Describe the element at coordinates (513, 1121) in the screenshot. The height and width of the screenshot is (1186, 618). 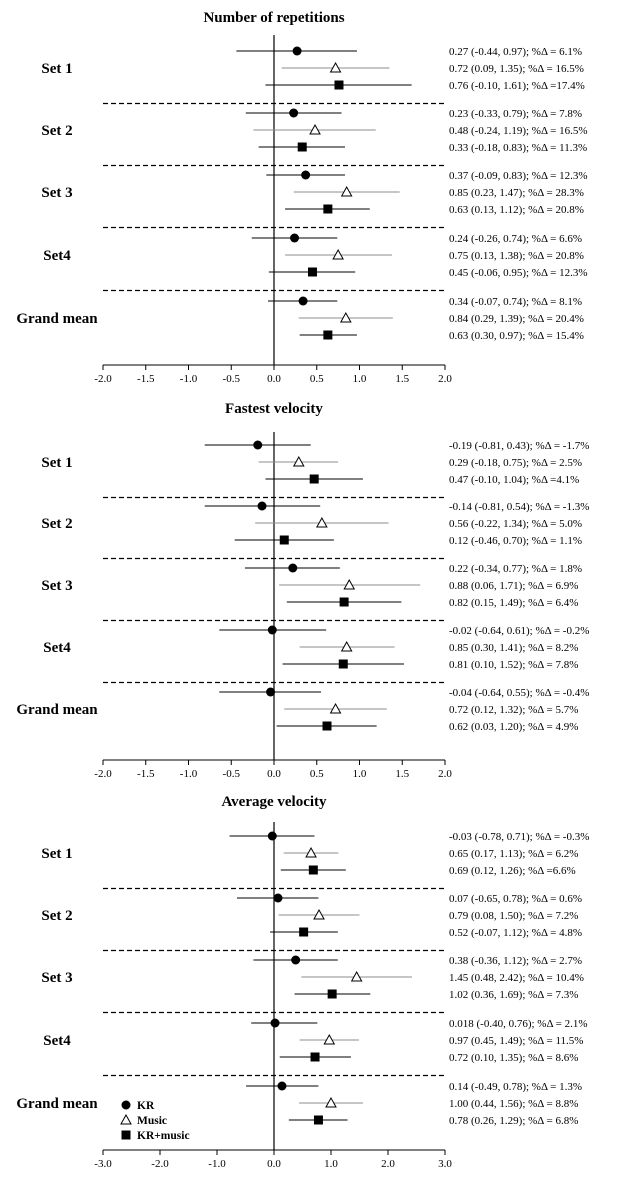
I see `effect-size-annotation: 0.78 (0.26, 1.29); %Δ = 6.8%` at that location.